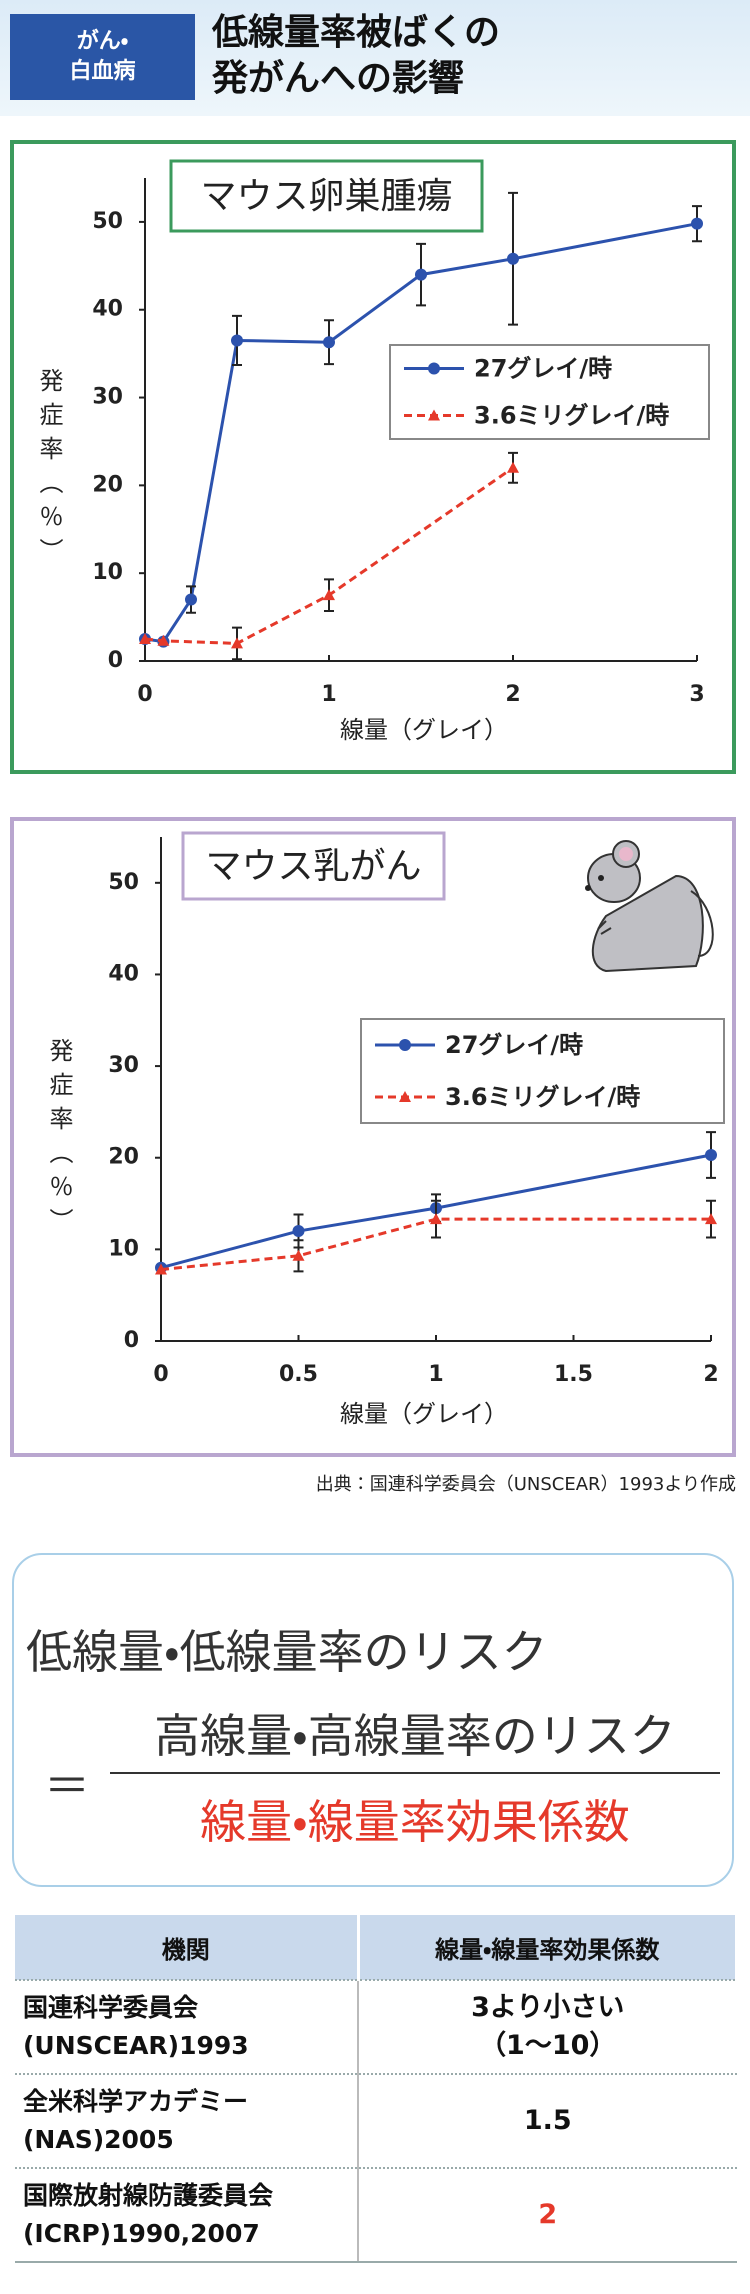 This screenshot has height=2294, width=750. I want to click on formula-numerator: 高線量・高線量率のリスク, so click(415, 1736).